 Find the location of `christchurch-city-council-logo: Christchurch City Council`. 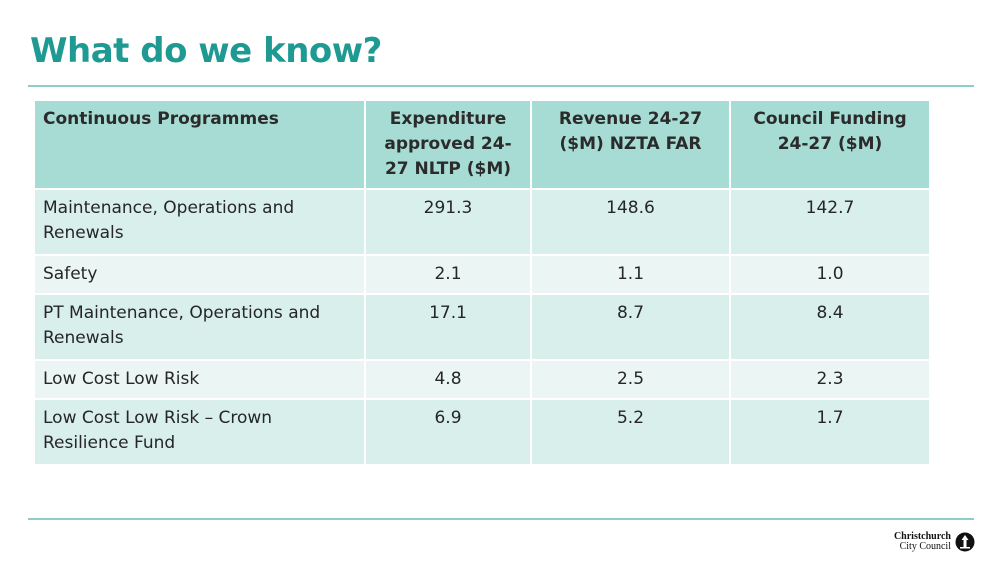

christchurch-city-council-logo: Christchurch City Council is located at coordinates (934, 542).